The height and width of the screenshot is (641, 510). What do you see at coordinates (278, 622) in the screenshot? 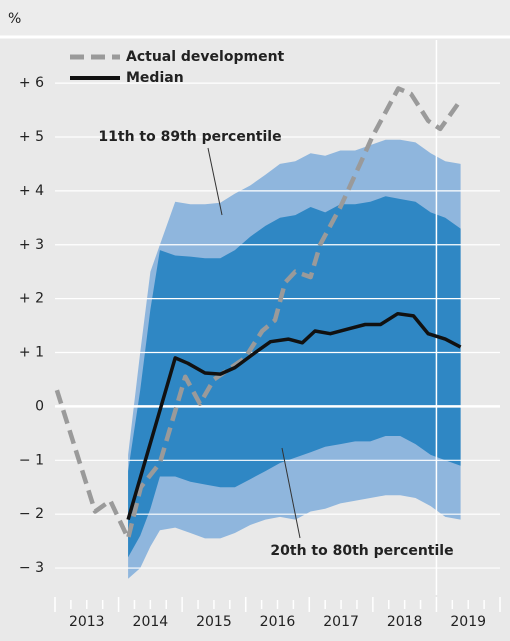
I see `x-tick-label: 2016` at bounding box center [278, 622].